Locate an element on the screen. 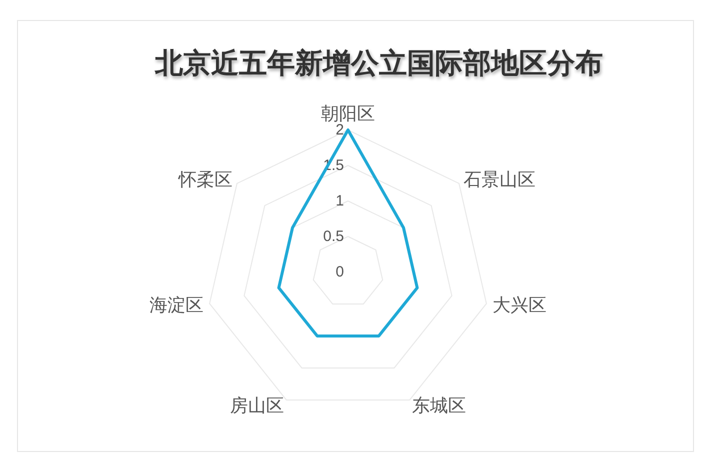 The width and height of the screenshot is (702, 463). y-tick-label: 1 is located at coordinates (340, 201).